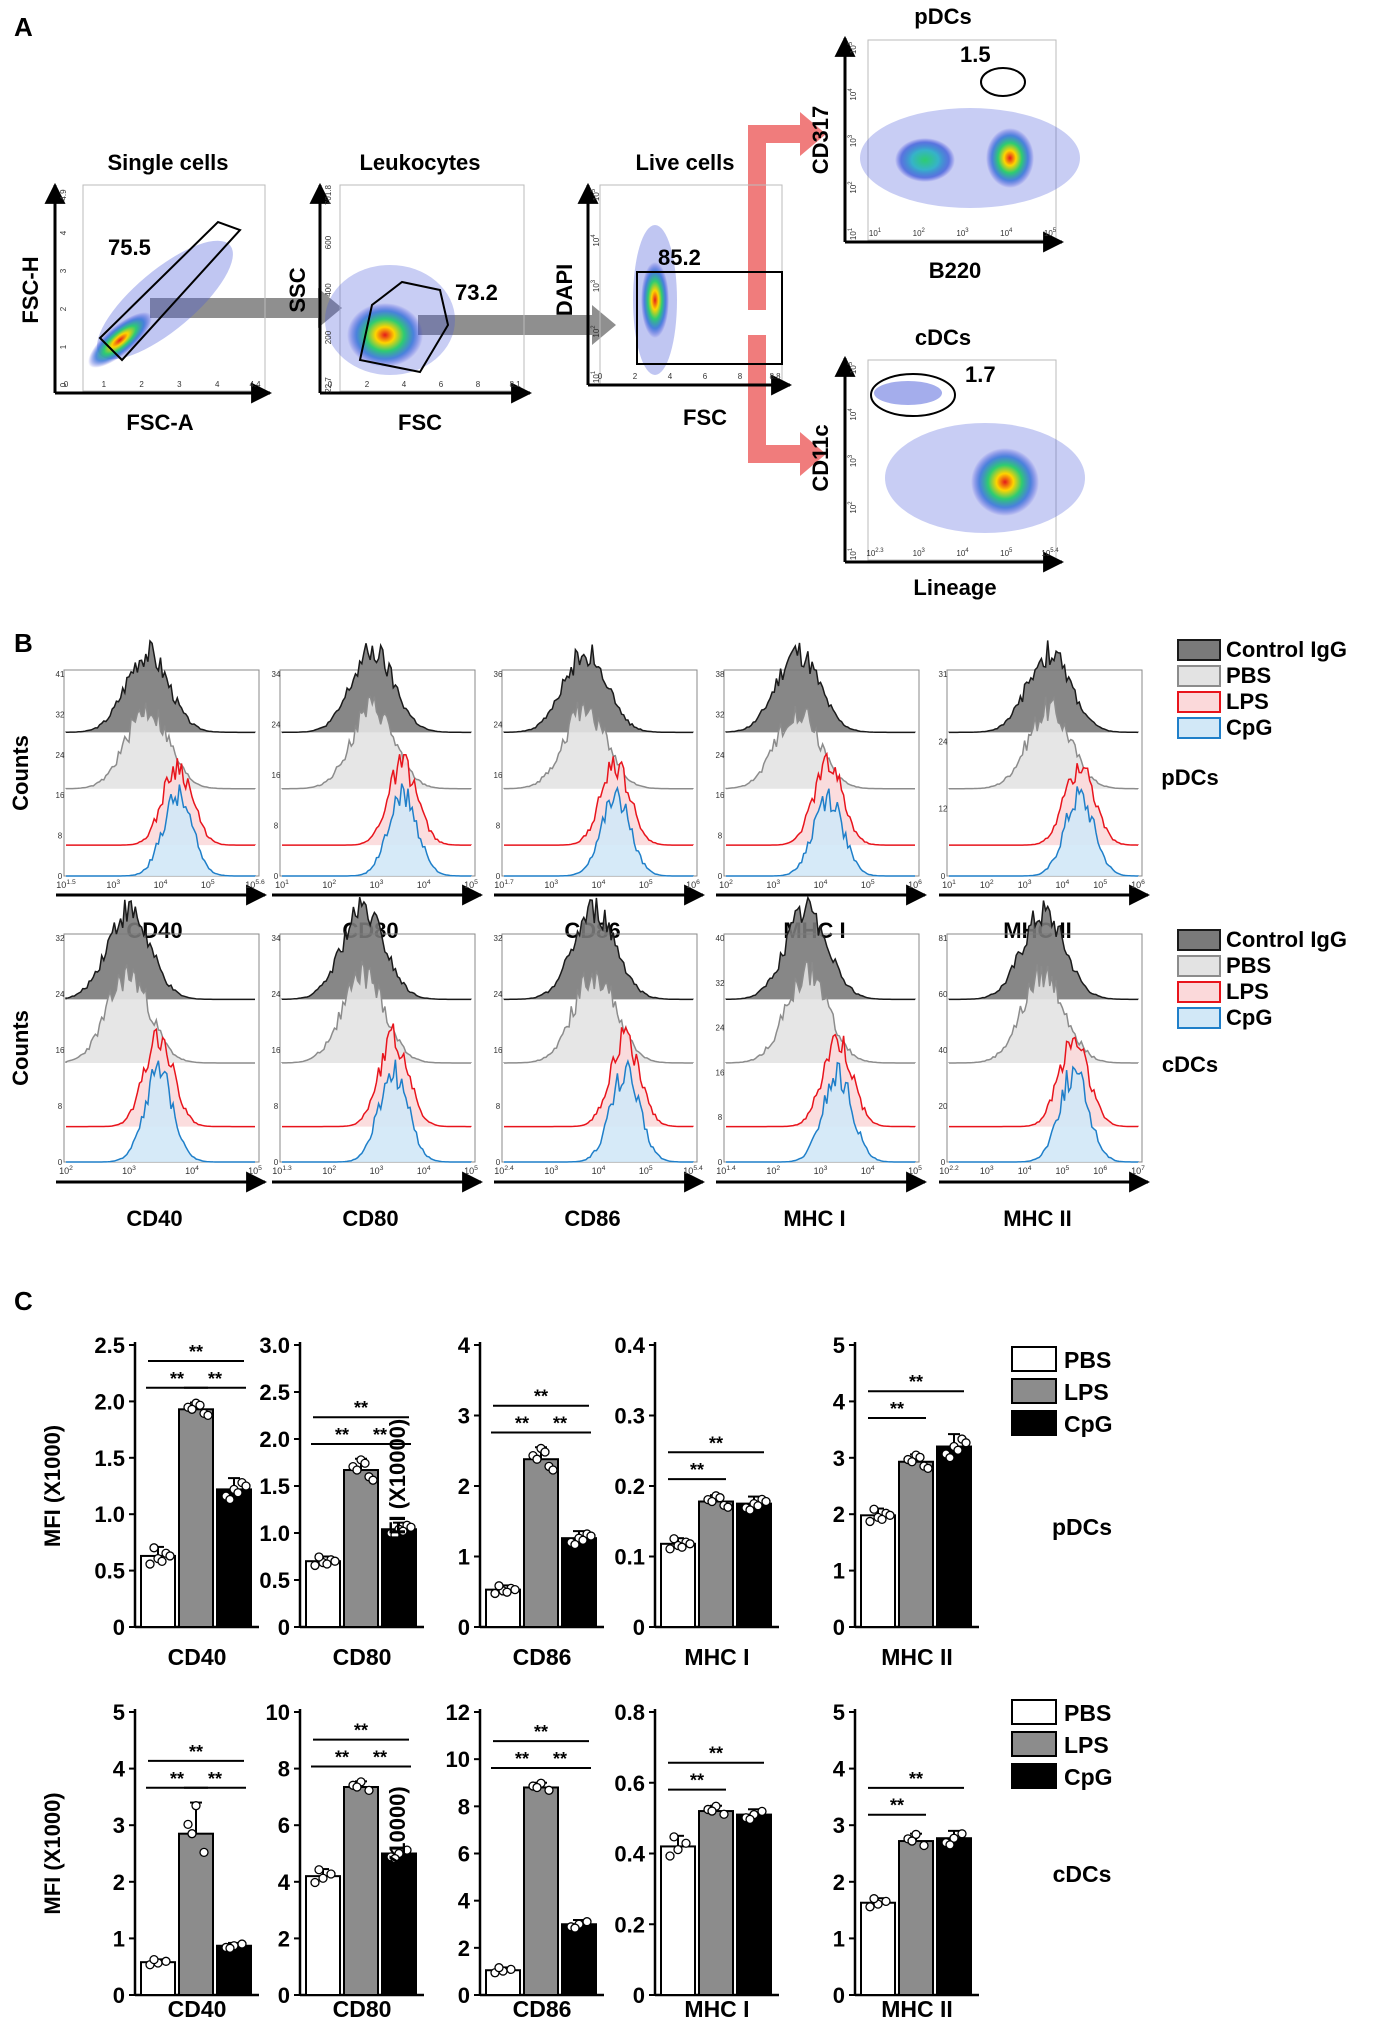 The width and height of the screenshot is (1378, 2021). What do you see at coordinates (284, 1825) in the screenshot?
I see `bar-y-tick-label: 6` at bounding box center [284, 1825].